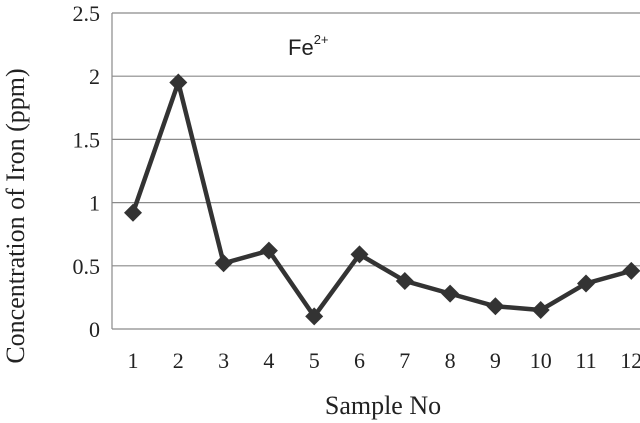 The image size is (640, 423). Describe the element at coordinates (87, 139) in the screenshot. I see `y-tick-label: 1.5` at that location.